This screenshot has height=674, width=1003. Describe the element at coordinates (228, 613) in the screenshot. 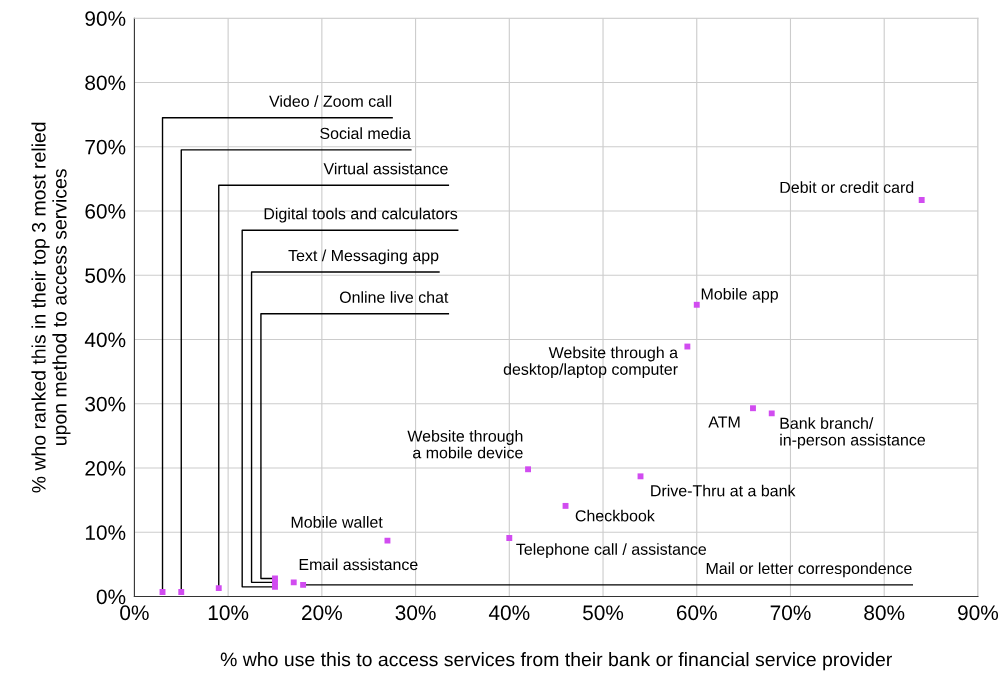

I see `x-tick-label: 10%` at that location.